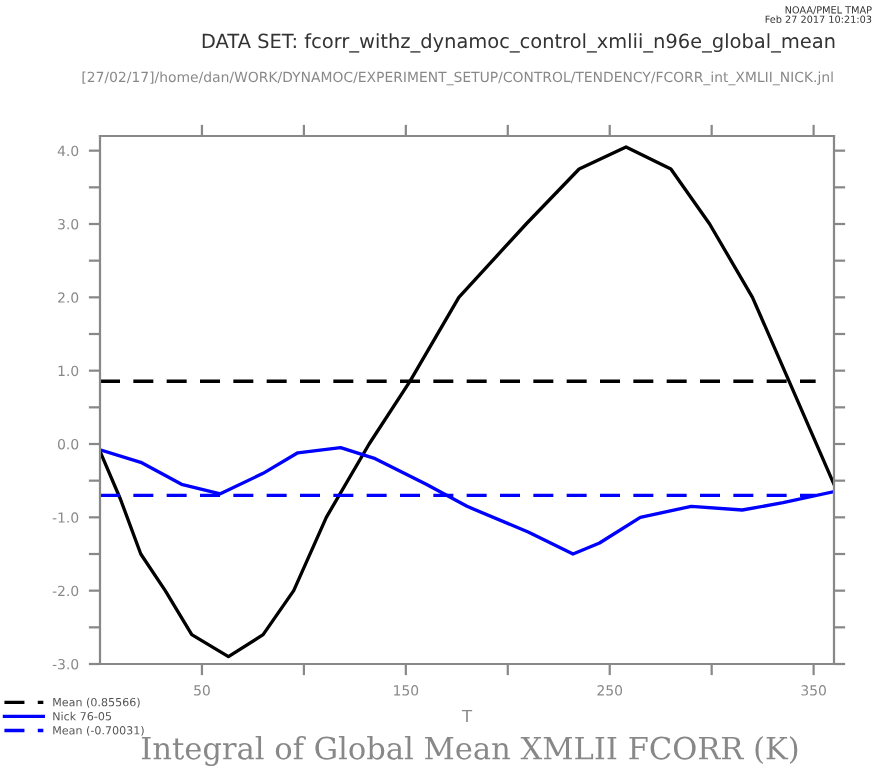 The image size is (882, 768). I want to click on chart-title: DATA SET: fcorr_withz_dynamoc_control_xmlii_n96e_global_mean, so click(518, 43).